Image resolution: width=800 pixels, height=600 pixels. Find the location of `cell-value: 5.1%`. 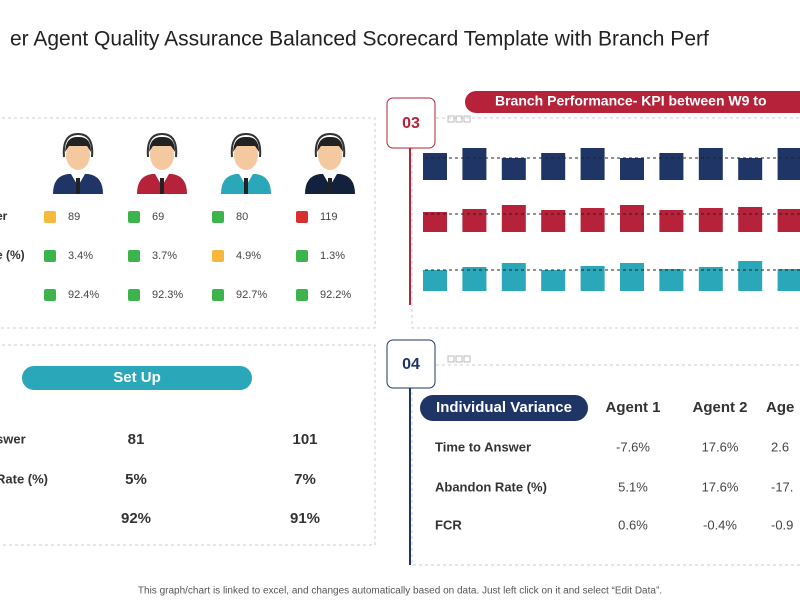

cell-value: 5.1% is located at coordinates (633, 486).